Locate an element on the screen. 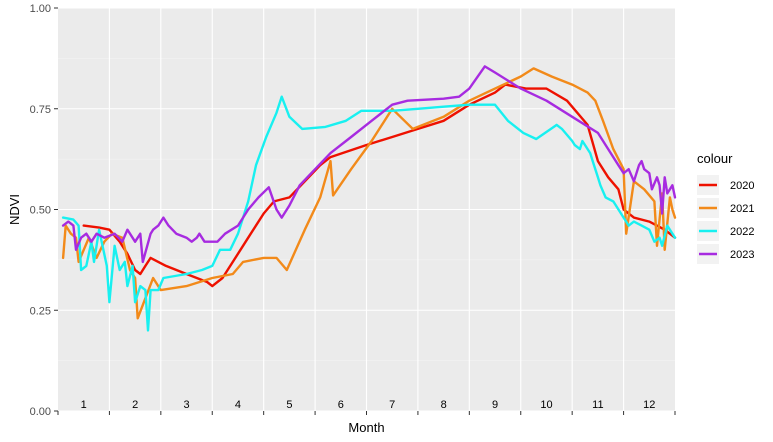 The height and width of the screenshot is (442, 773). x-axis-title: Month is located at coordinates (366, 427).